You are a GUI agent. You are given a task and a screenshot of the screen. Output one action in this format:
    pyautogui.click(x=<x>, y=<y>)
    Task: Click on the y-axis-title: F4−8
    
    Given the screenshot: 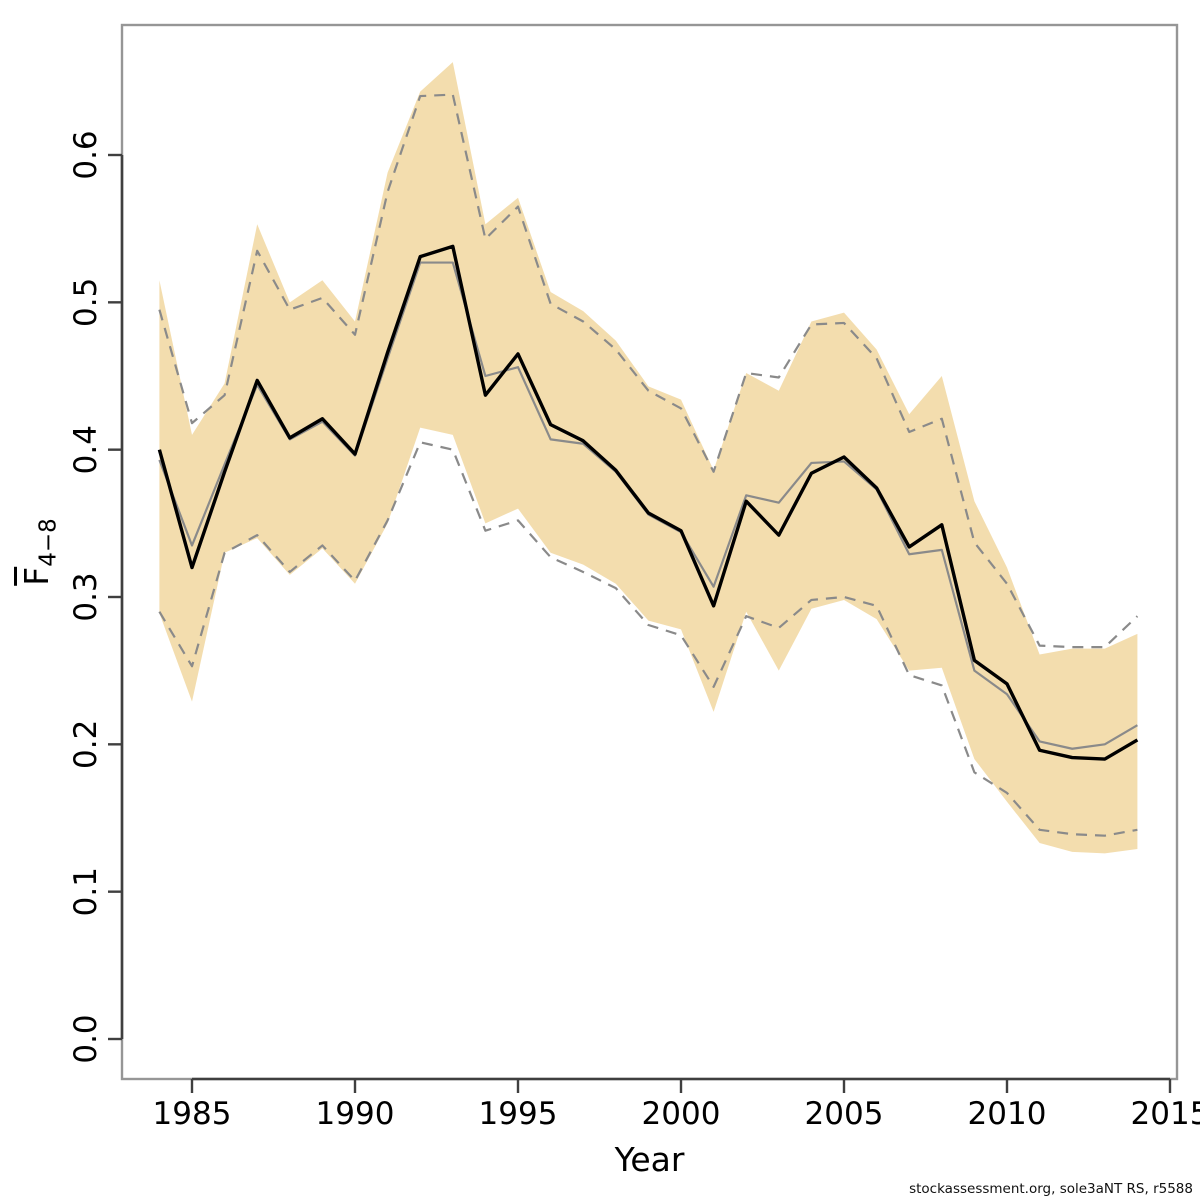 What is the action you would take?
    pyautogui.click(x=39, y=552)
    